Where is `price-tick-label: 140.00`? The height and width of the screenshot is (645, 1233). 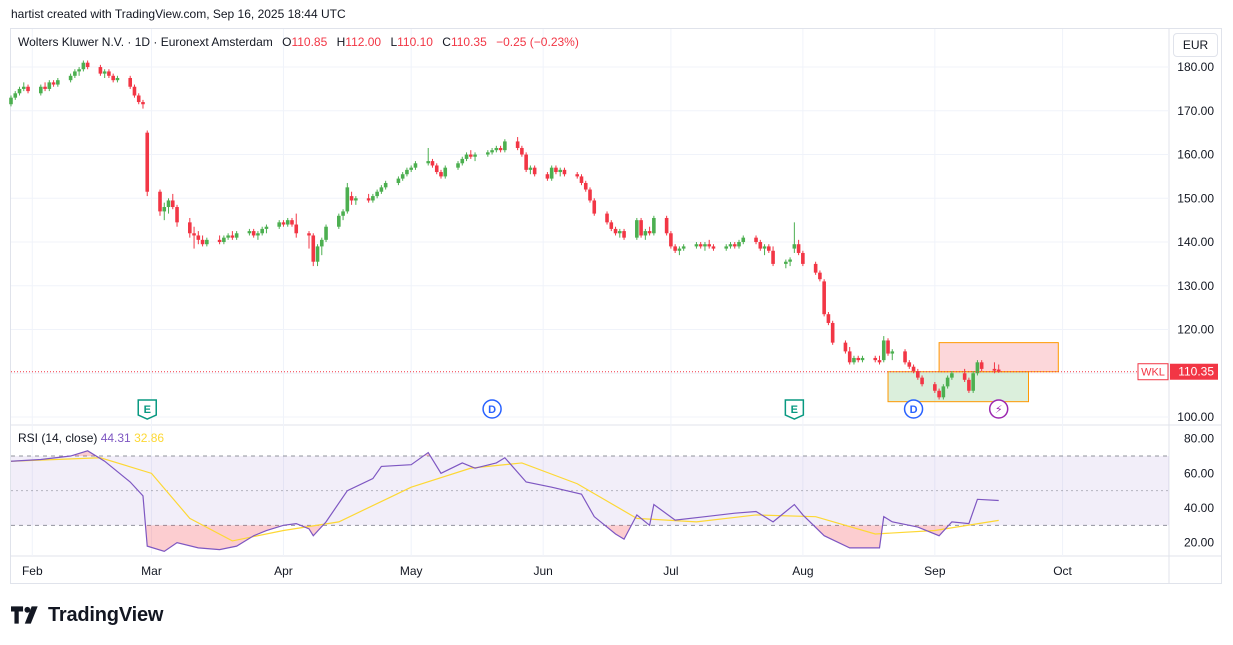
price-tick-label: 140.00 is located at coordinates (1195, 242).